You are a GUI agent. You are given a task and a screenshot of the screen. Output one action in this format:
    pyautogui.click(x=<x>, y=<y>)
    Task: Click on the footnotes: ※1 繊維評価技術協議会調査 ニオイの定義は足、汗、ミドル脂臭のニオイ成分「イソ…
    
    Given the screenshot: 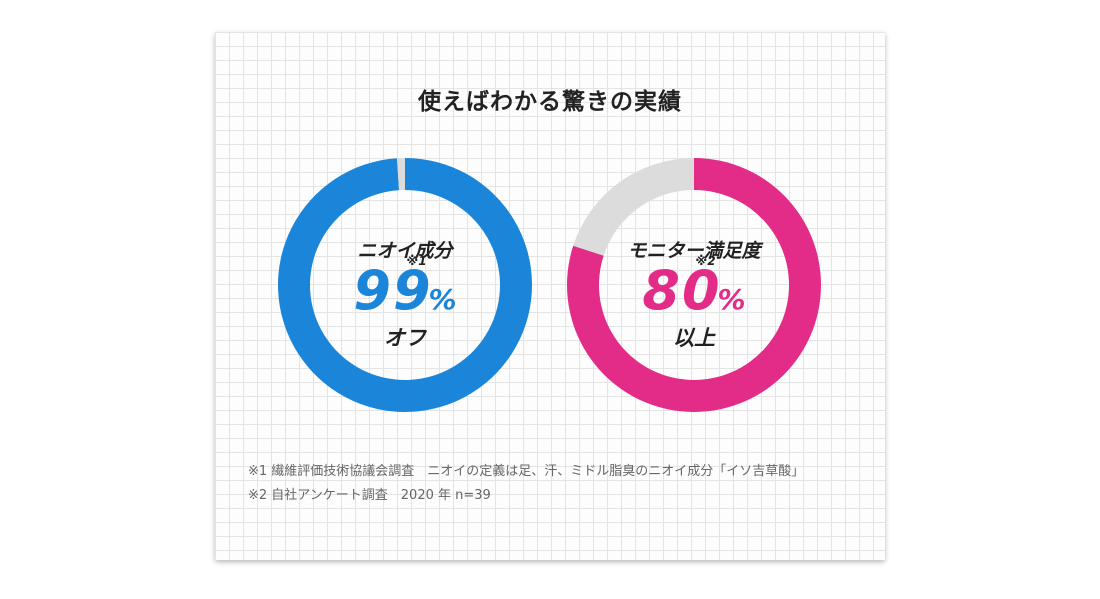 What is the action you would take?
    pyautogui.click(x=526, y=484)
    